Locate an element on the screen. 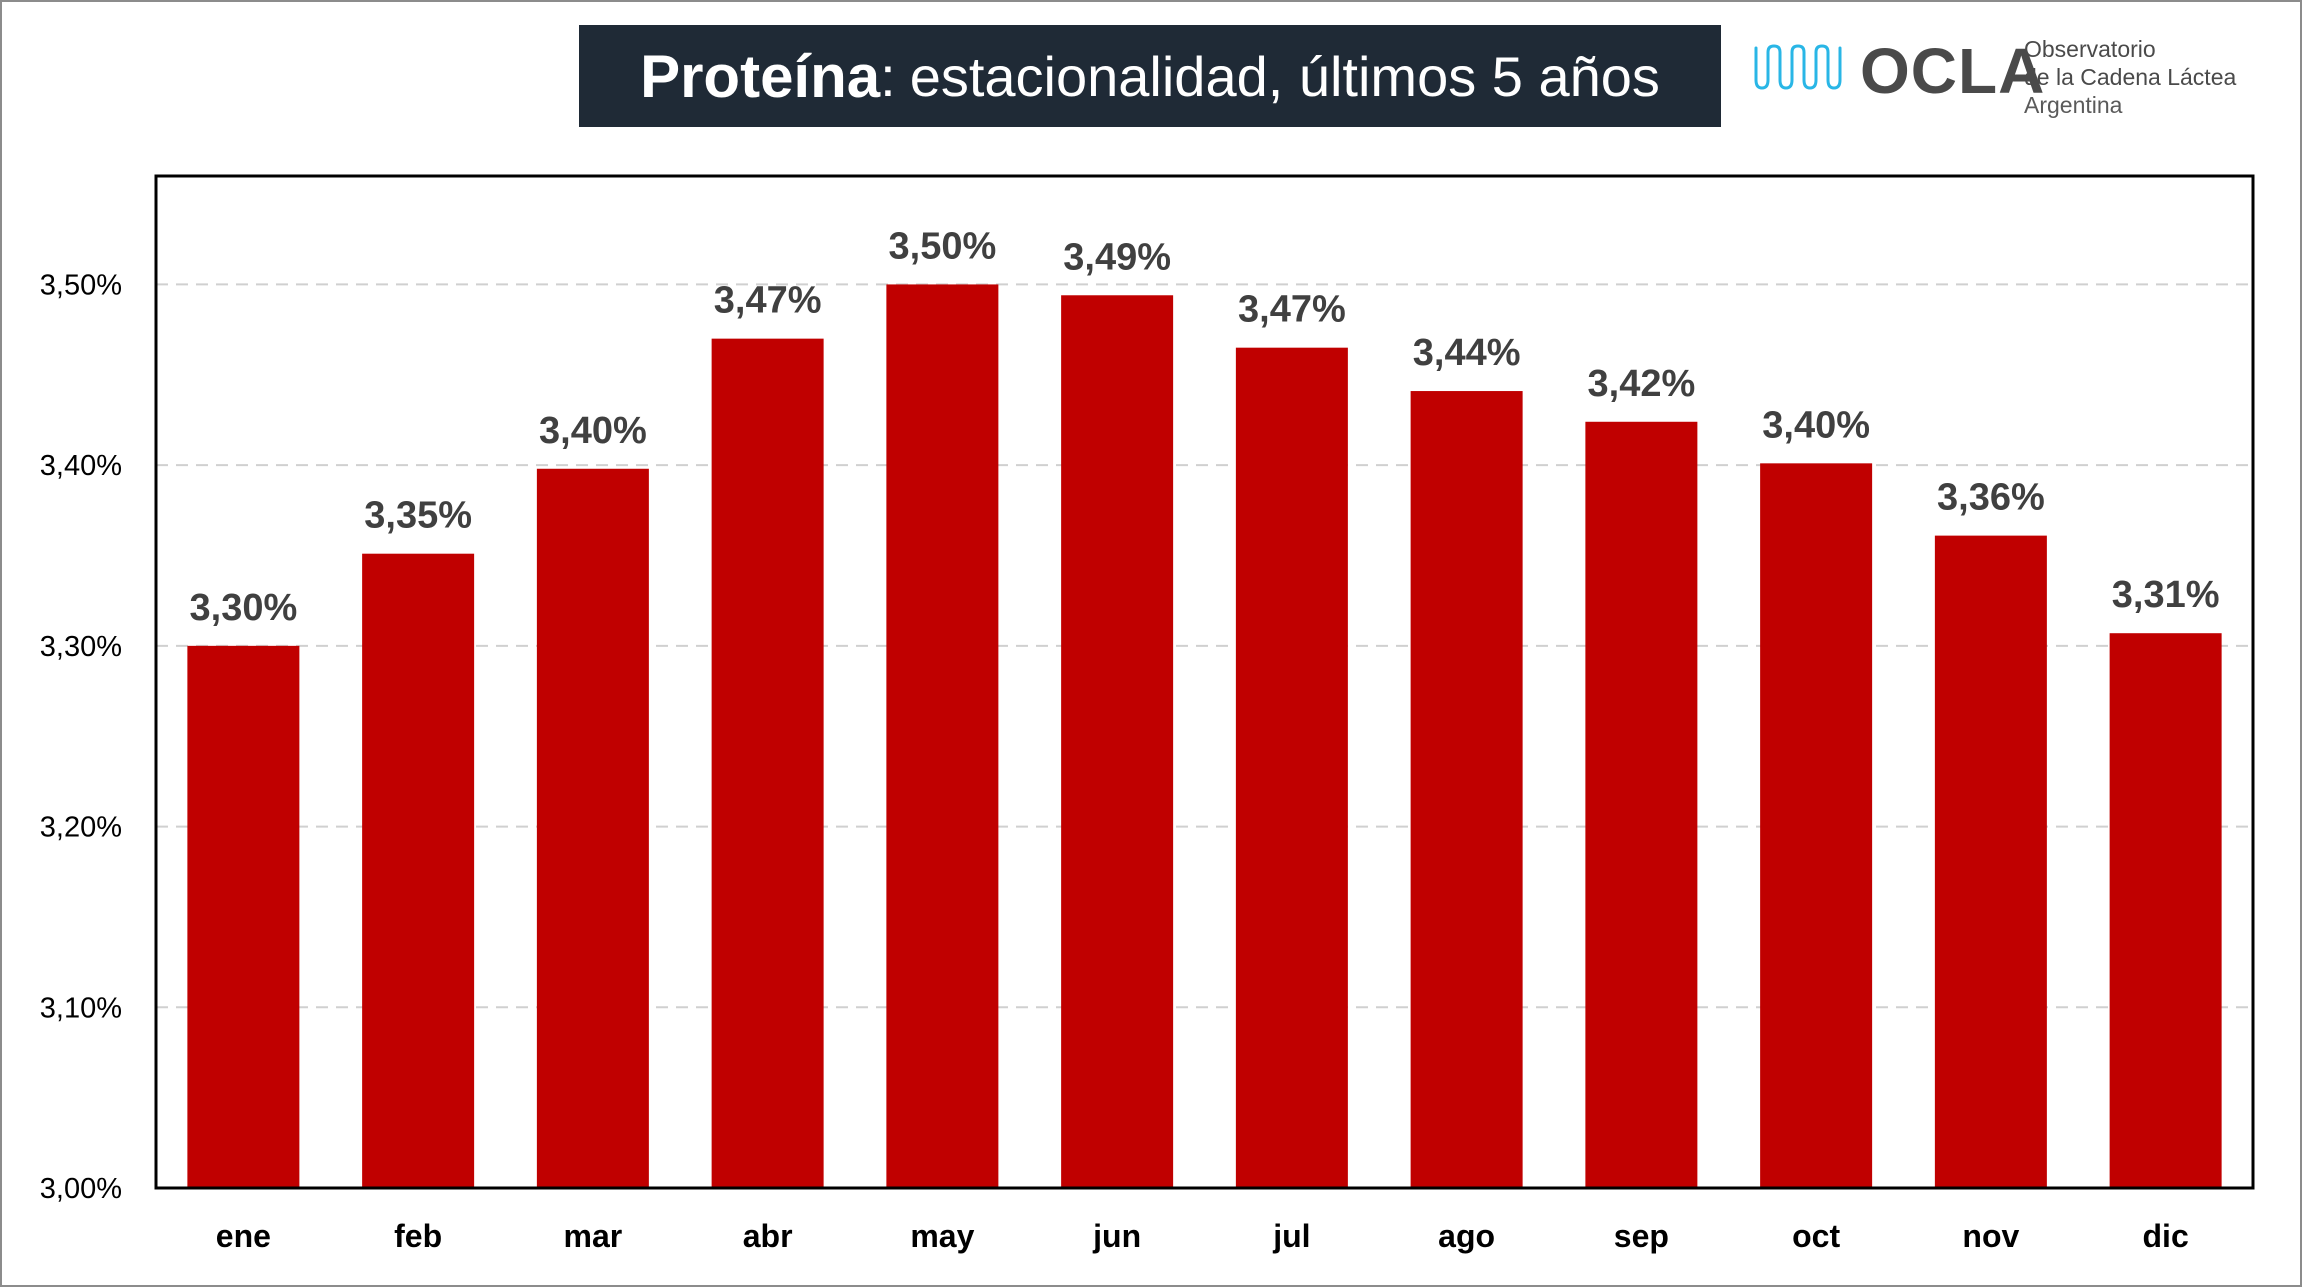  chart-title-colon: : is located at coordinates (888, 76).